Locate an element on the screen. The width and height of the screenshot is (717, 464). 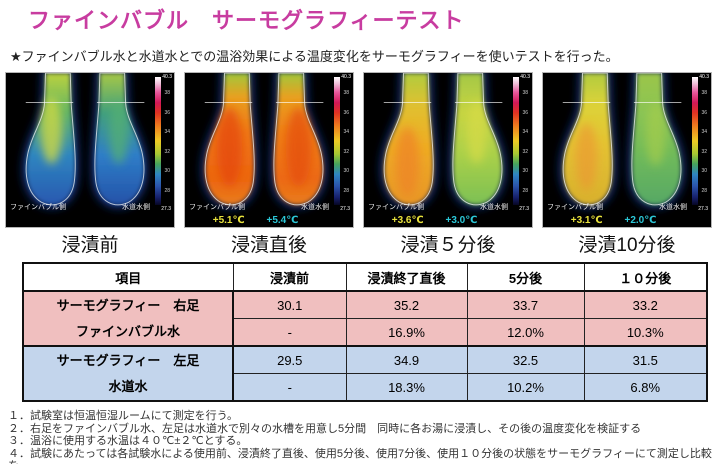
table-cell: 16.9% is located at coordinates (406, 332).